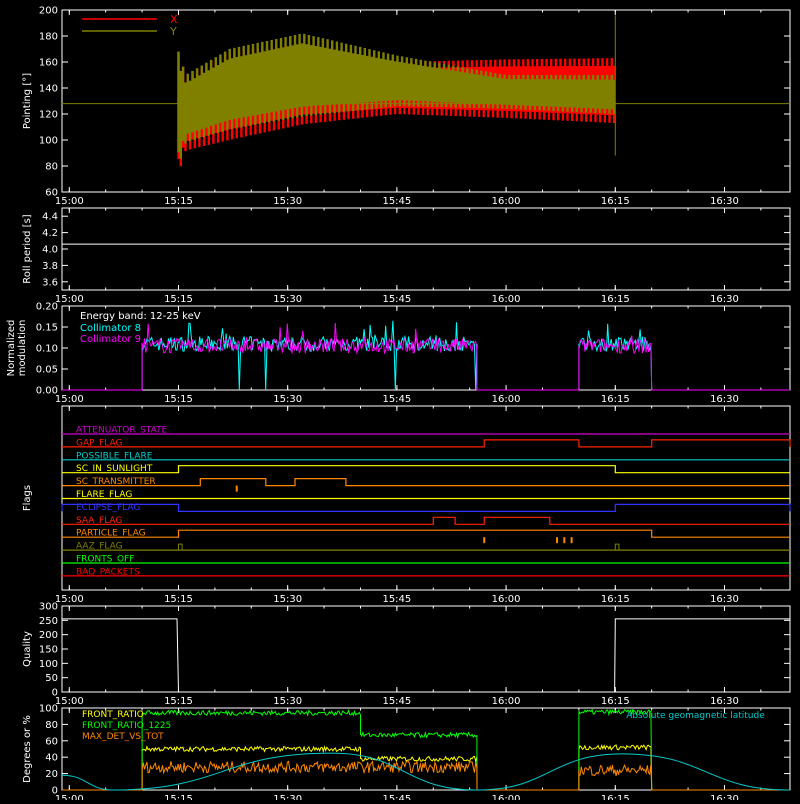  Describe the element at coordinates (55, 791) in the screenshot. I see `ratios-ytick-label: 0` at that location.